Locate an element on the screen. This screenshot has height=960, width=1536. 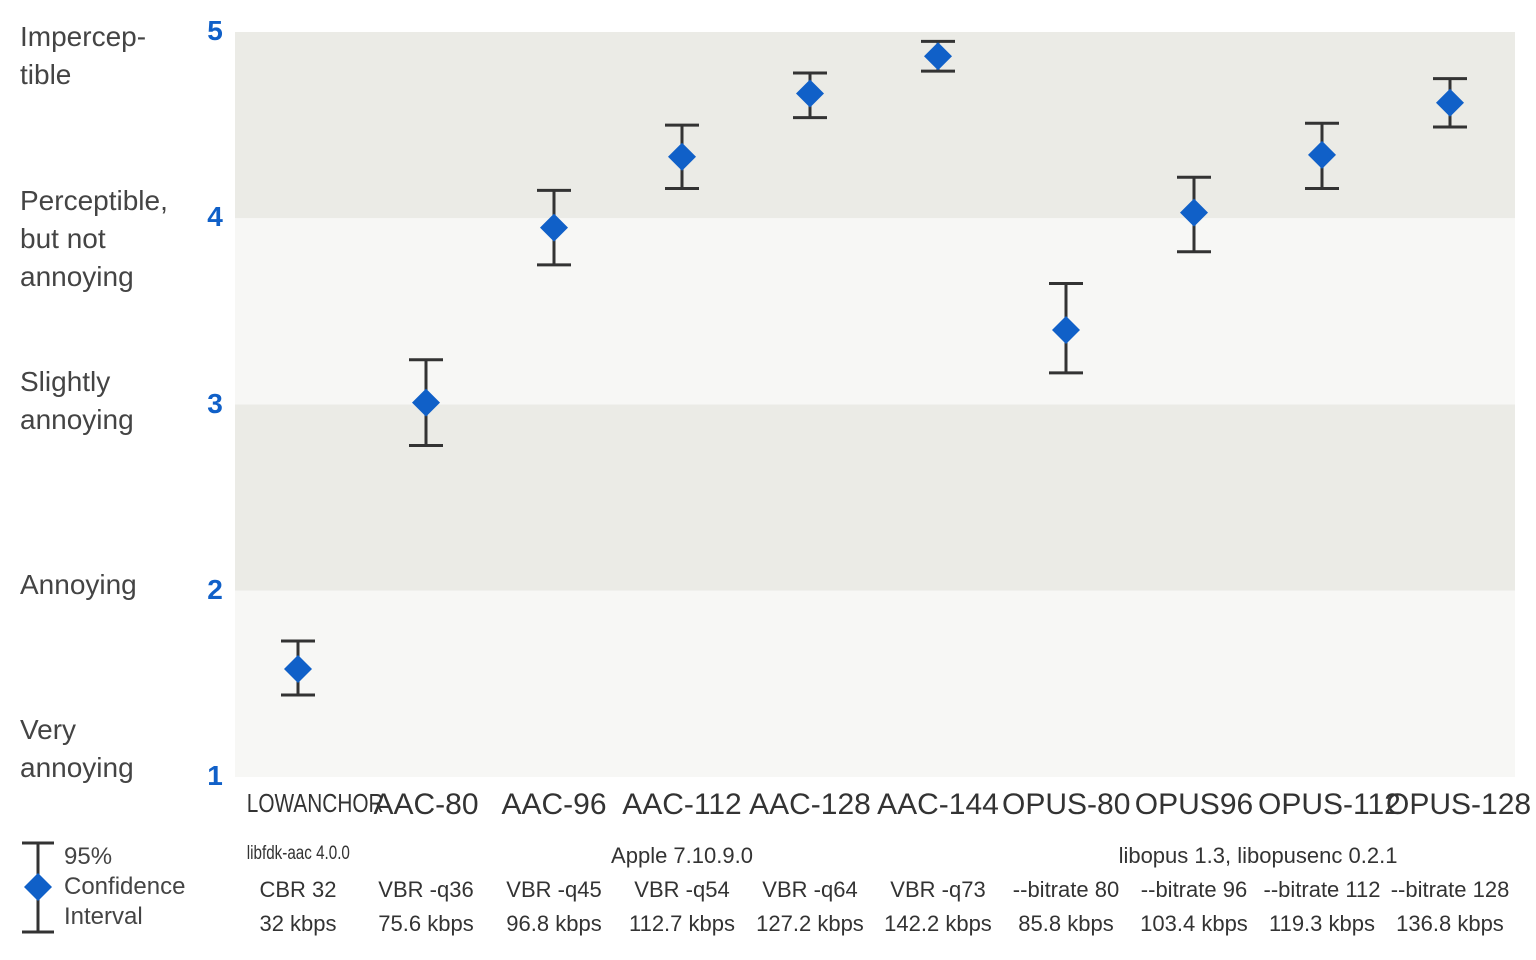
encoder-setting-label: VBR -q54 is located at coordinates (682, 889).